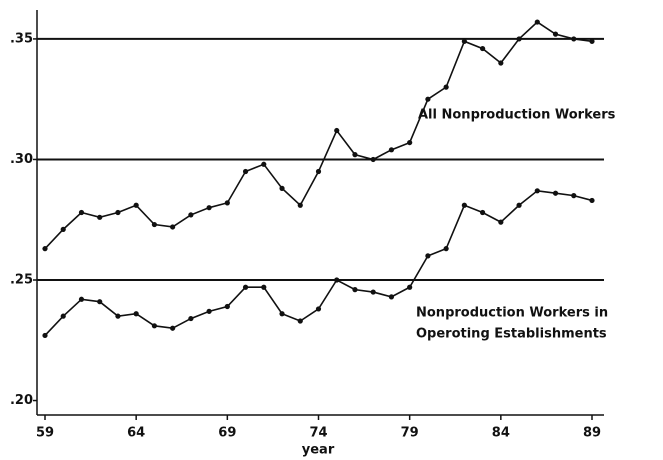  I want to click on x-tick-label: 74, so click(318, 433).